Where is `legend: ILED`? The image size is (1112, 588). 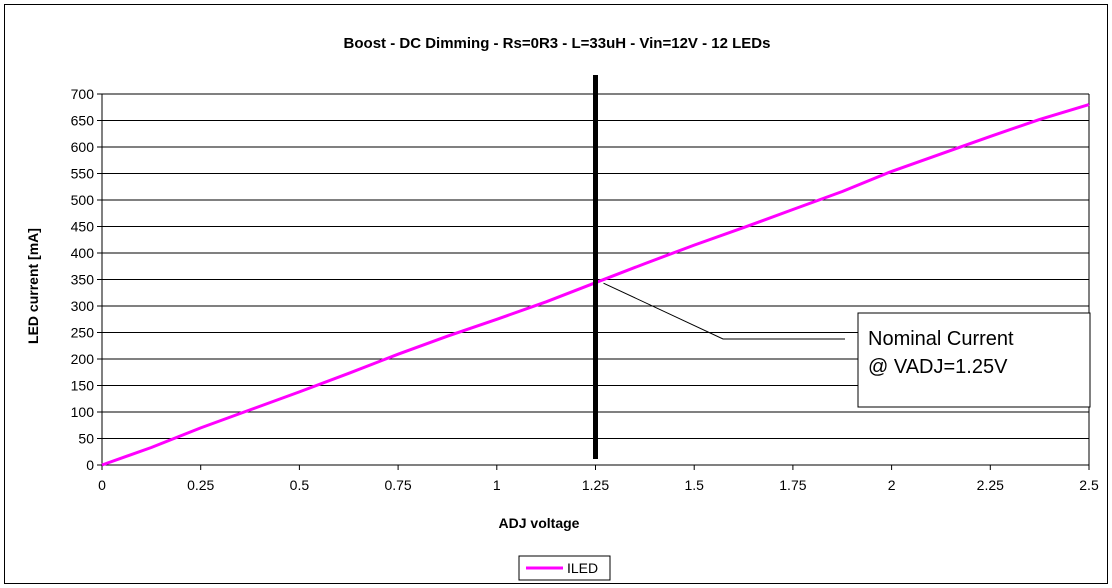
legend: ILED is located at coordinates (564, 568).